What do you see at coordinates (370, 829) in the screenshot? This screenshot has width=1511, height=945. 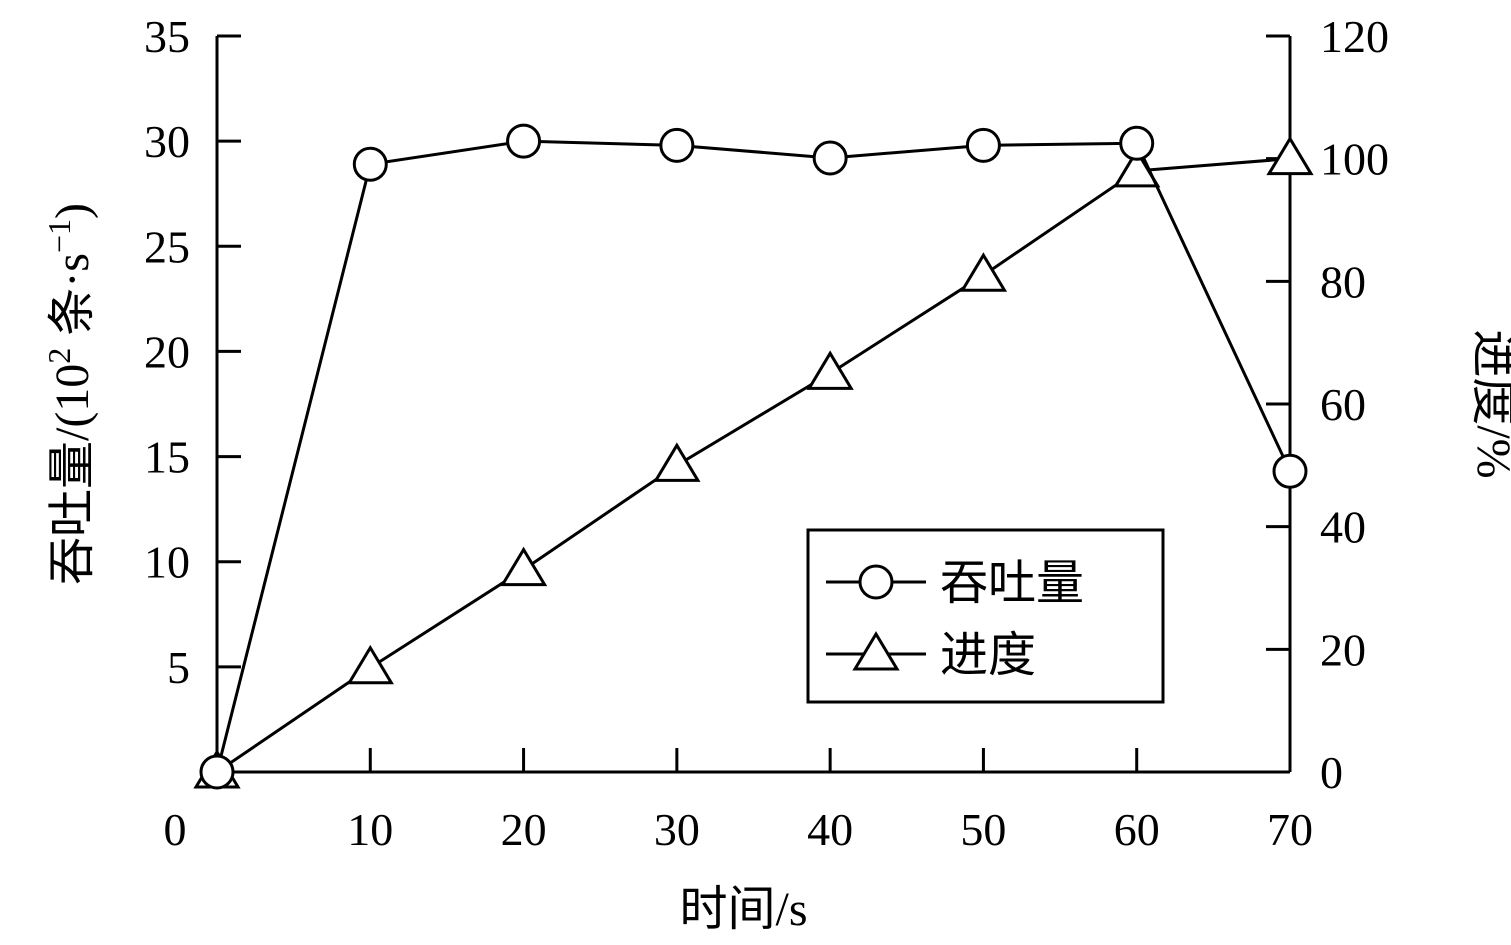 I see `x-tick-label: 10` at bounding box center [370, 829].